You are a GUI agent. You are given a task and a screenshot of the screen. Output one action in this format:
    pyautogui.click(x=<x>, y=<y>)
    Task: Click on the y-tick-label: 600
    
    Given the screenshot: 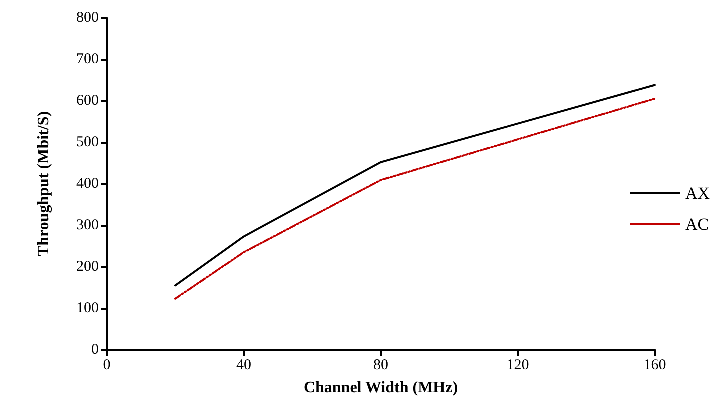 What is the action you would take?
    pyautogui.click(x=87, y=101)
    